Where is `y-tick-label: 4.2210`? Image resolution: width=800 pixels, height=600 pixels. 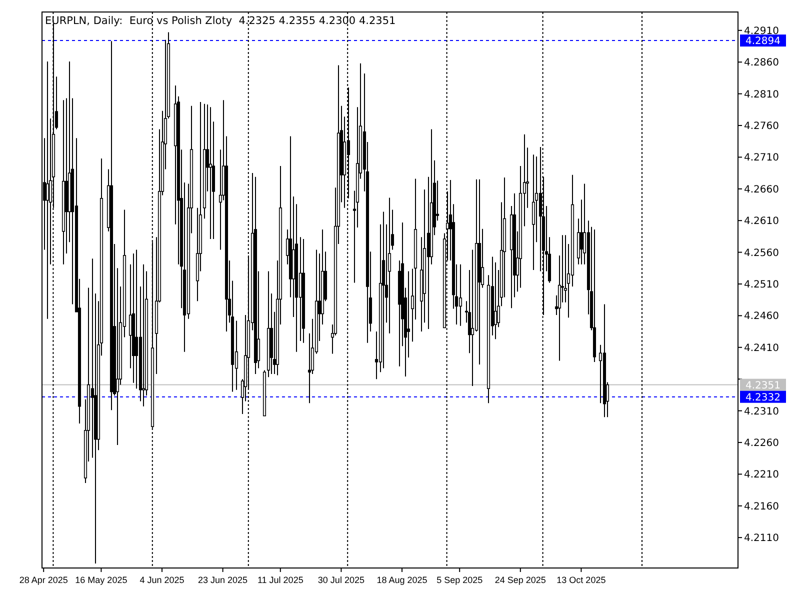
y-tick-label: 4.2210 is located at coordinates (761, 475).